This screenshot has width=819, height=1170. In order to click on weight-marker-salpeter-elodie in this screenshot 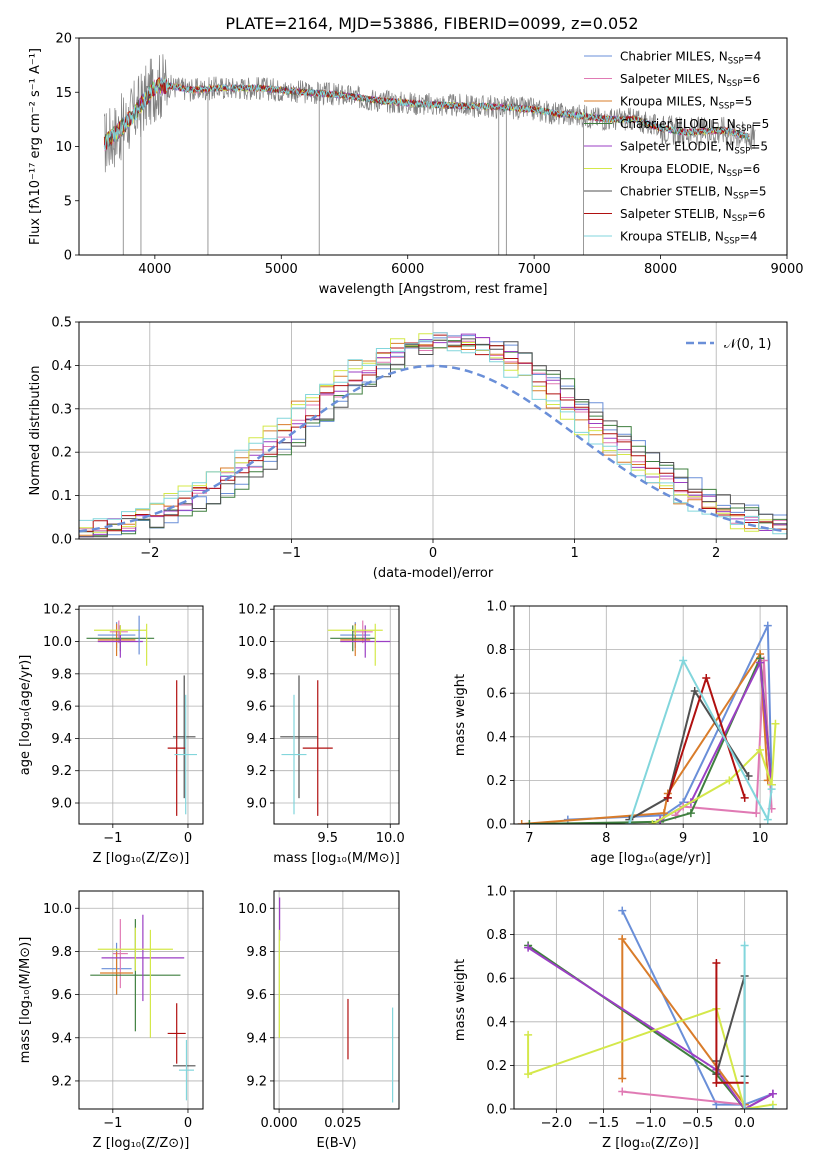, I will do `click(528, 947)`.